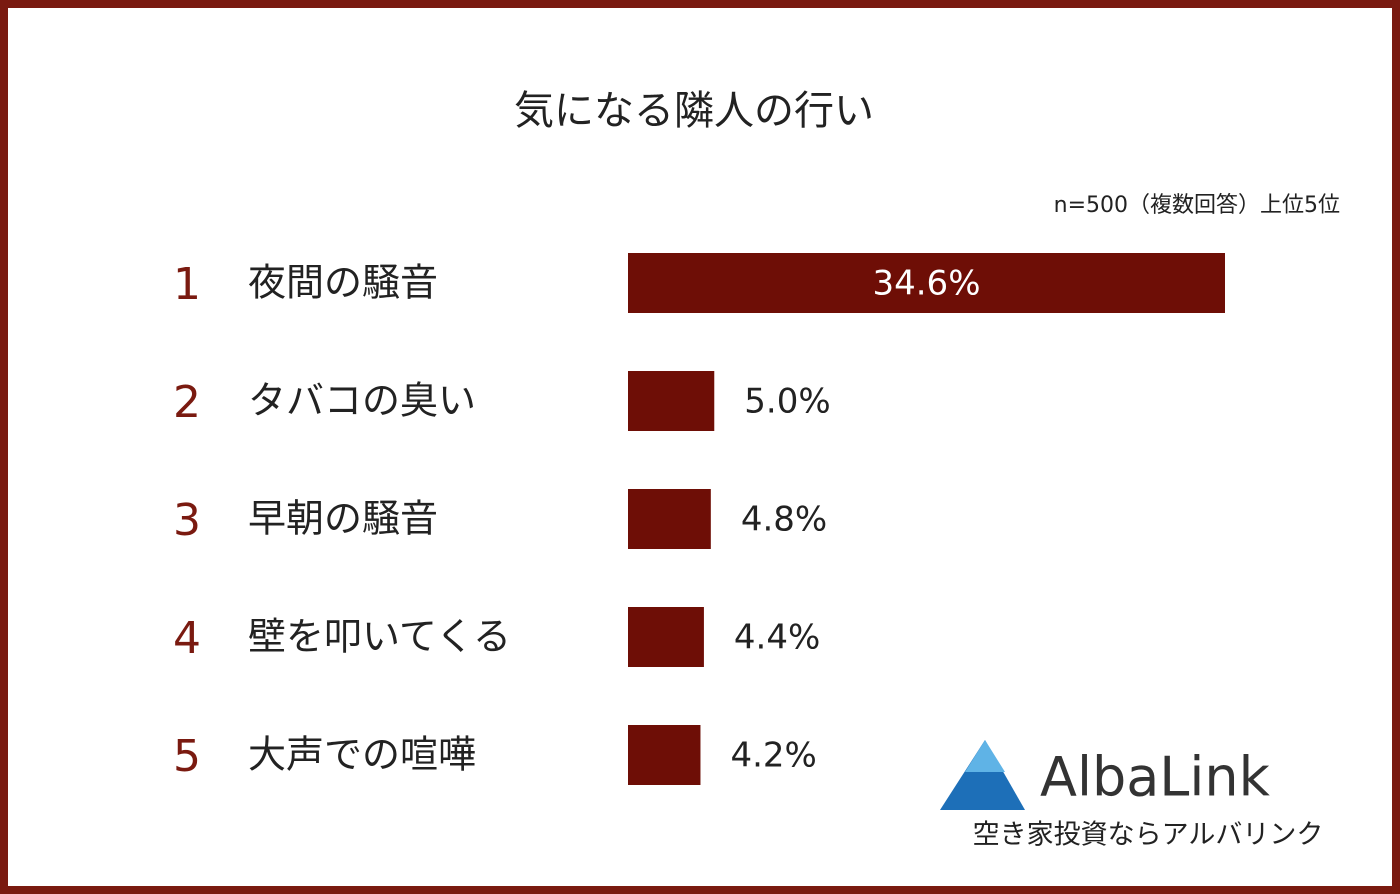  Describe the element at coordinates (787, 402) in the screenshot. I see `value-label: 5.0%` at that location.